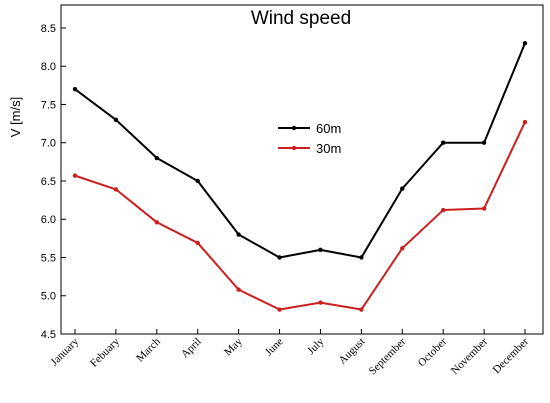 The image size is (550, 403). What do you see at coordinates (48, 335) in the screenshot?
I see `y-tick-label: 4.5` at bounding box center [48, 335].